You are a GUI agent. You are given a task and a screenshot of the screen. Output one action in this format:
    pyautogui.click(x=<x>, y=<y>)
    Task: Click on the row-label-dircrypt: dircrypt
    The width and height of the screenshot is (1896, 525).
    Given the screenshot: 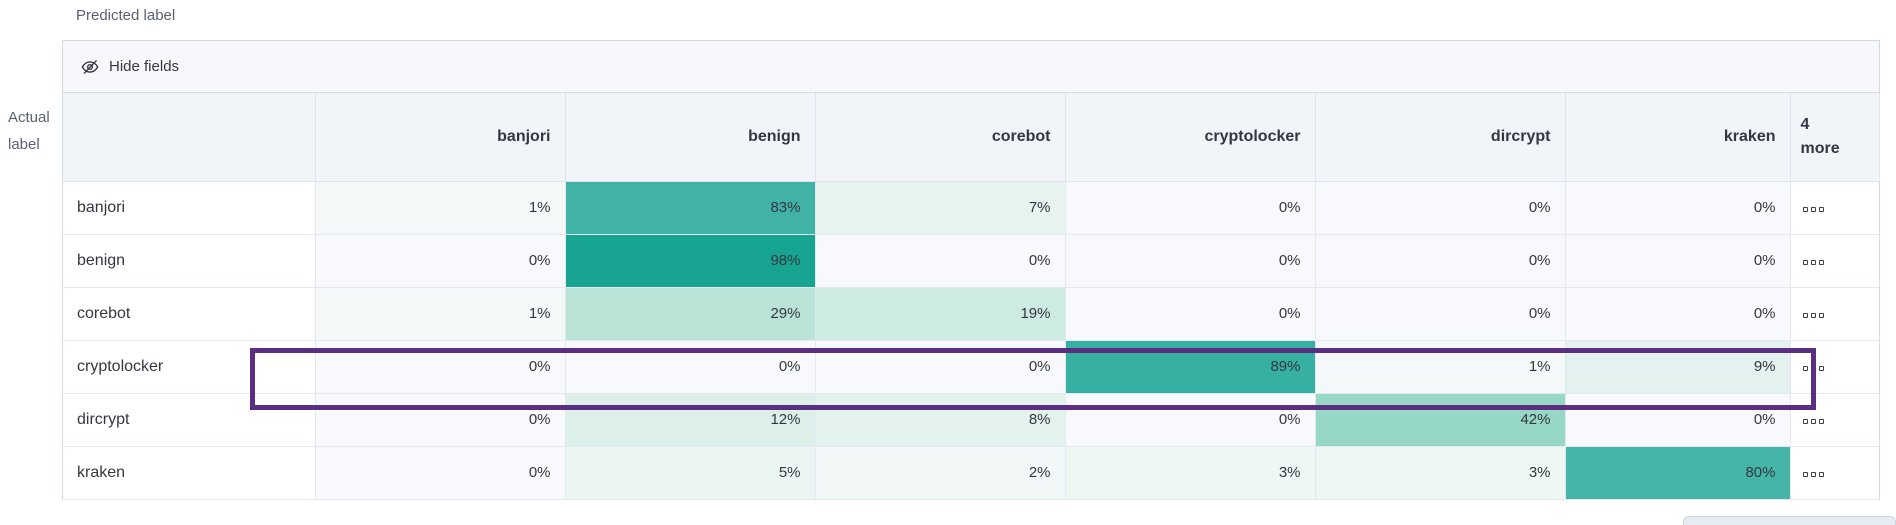 What is the action you would take?
    pyautogui.click(x=189, y=419)
    